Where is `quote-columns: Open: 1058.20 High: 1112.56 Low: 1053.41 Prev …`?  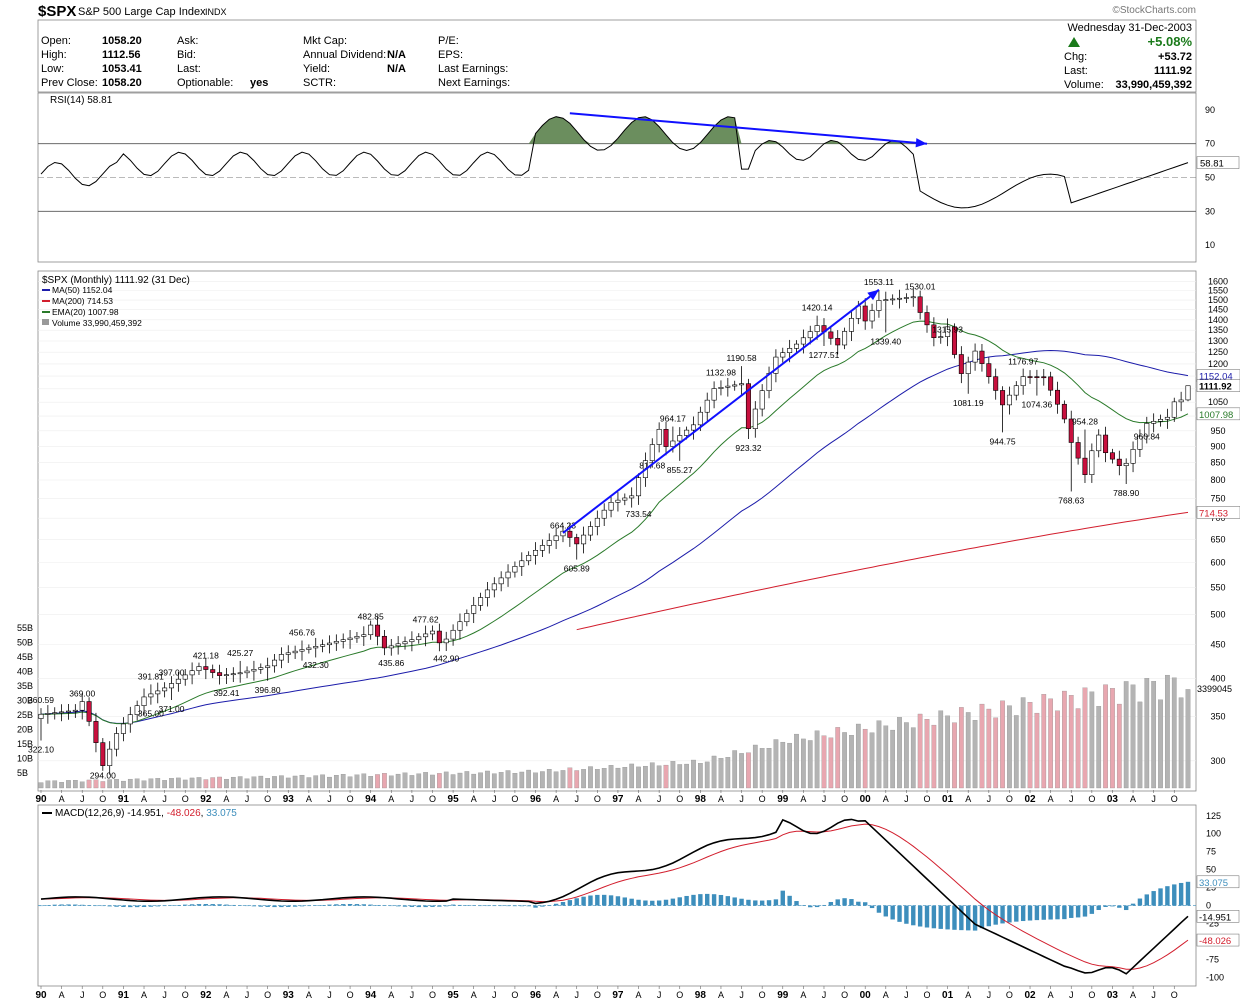 quote-columns: Open: 1058.20 High: 1112.56 Low: 1053.41 Prev … is located at coordinates (275, 62).